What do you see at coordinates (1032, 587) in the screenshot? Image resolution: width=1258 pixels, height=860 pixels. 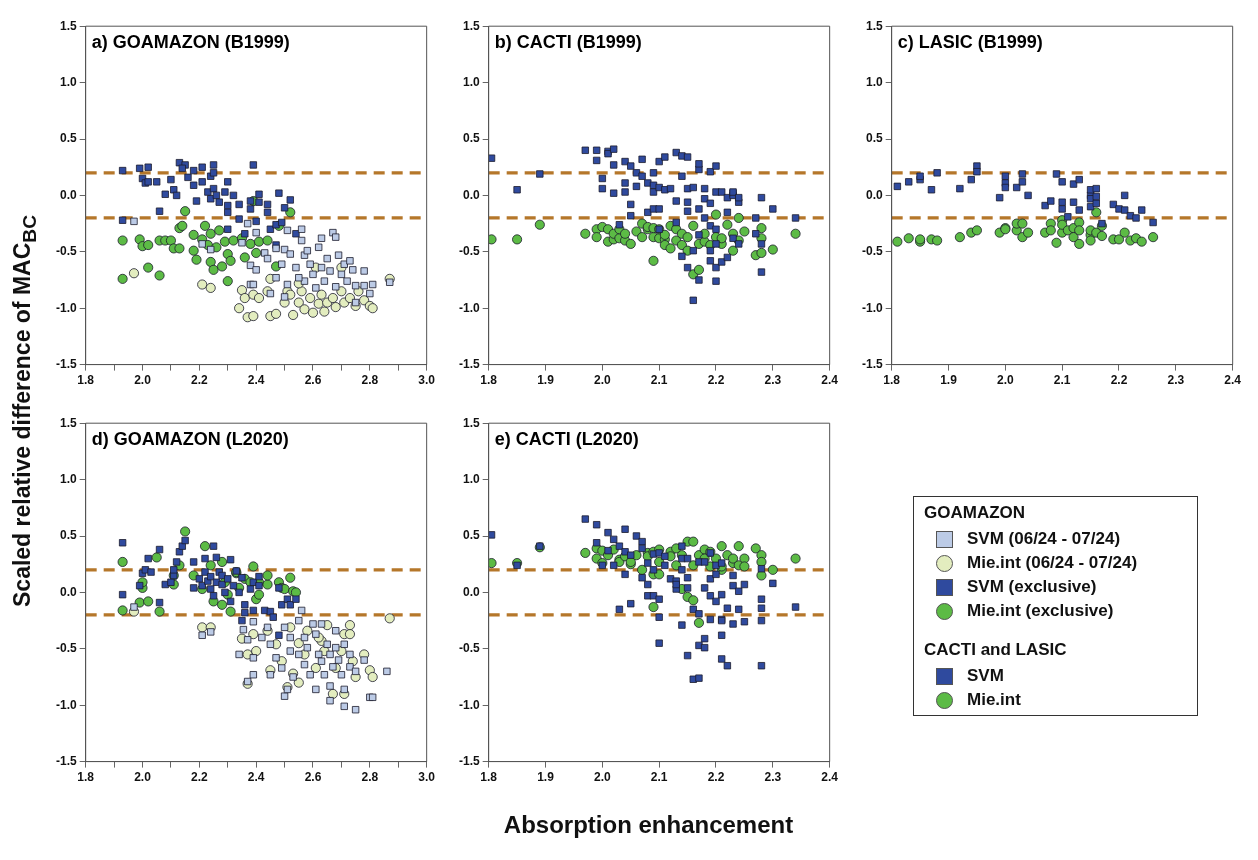 I see `legend-label: SVM (exclusive)` at bounding box center [1032, 587].